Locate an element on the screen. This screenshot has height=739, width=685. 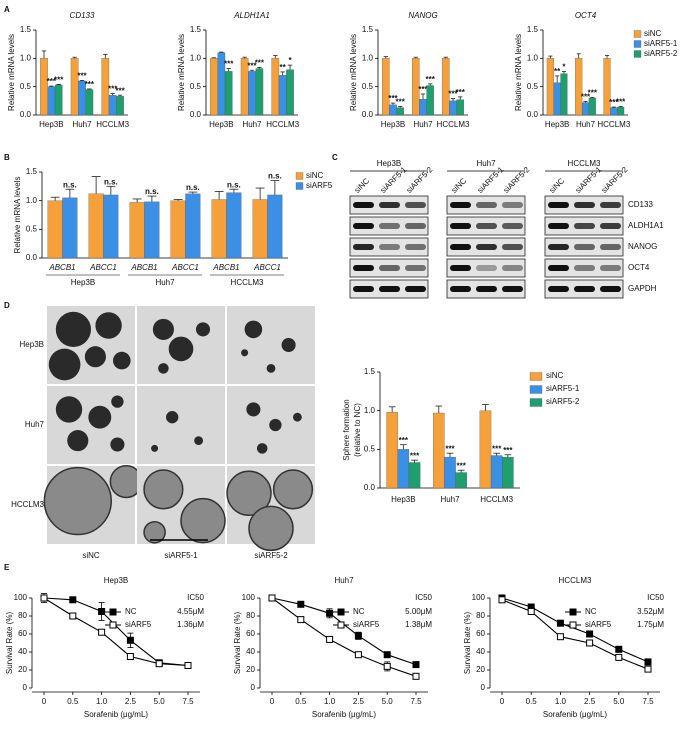
y-tick-label: 0.5 is located at coordinates (370, 448).